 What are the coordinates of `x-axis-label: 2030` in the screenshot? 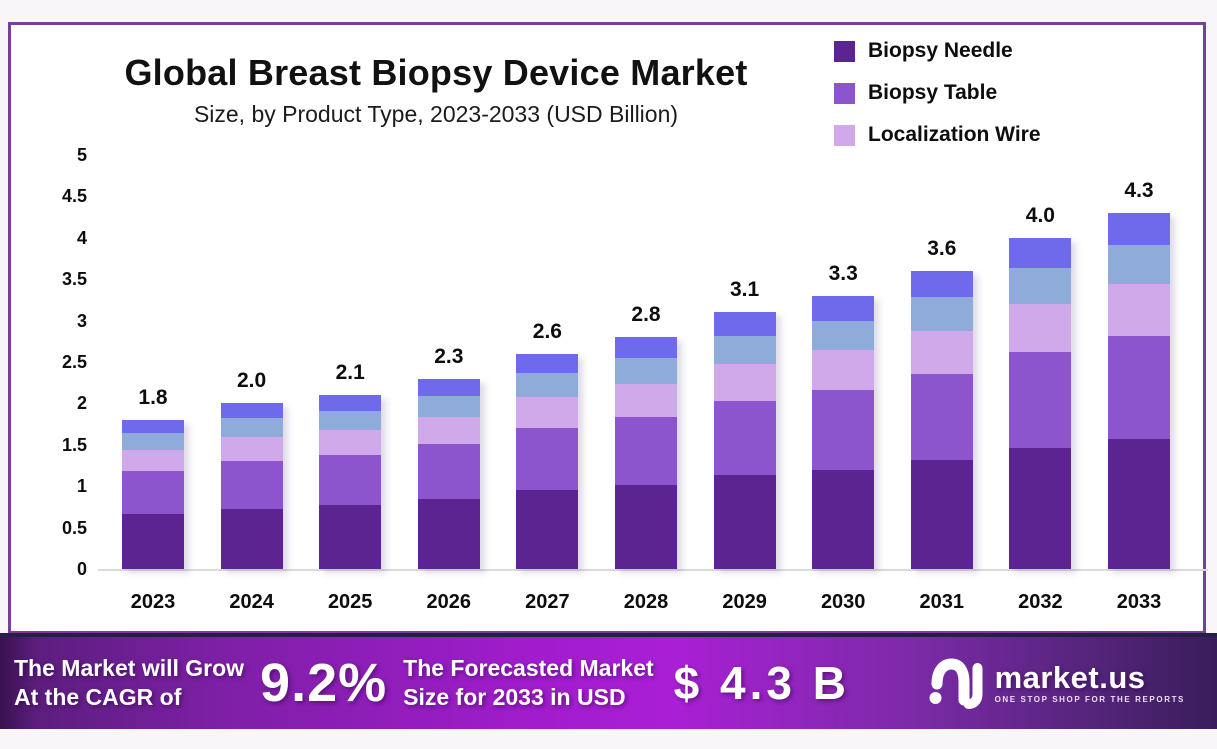 It's located at (843, 602).